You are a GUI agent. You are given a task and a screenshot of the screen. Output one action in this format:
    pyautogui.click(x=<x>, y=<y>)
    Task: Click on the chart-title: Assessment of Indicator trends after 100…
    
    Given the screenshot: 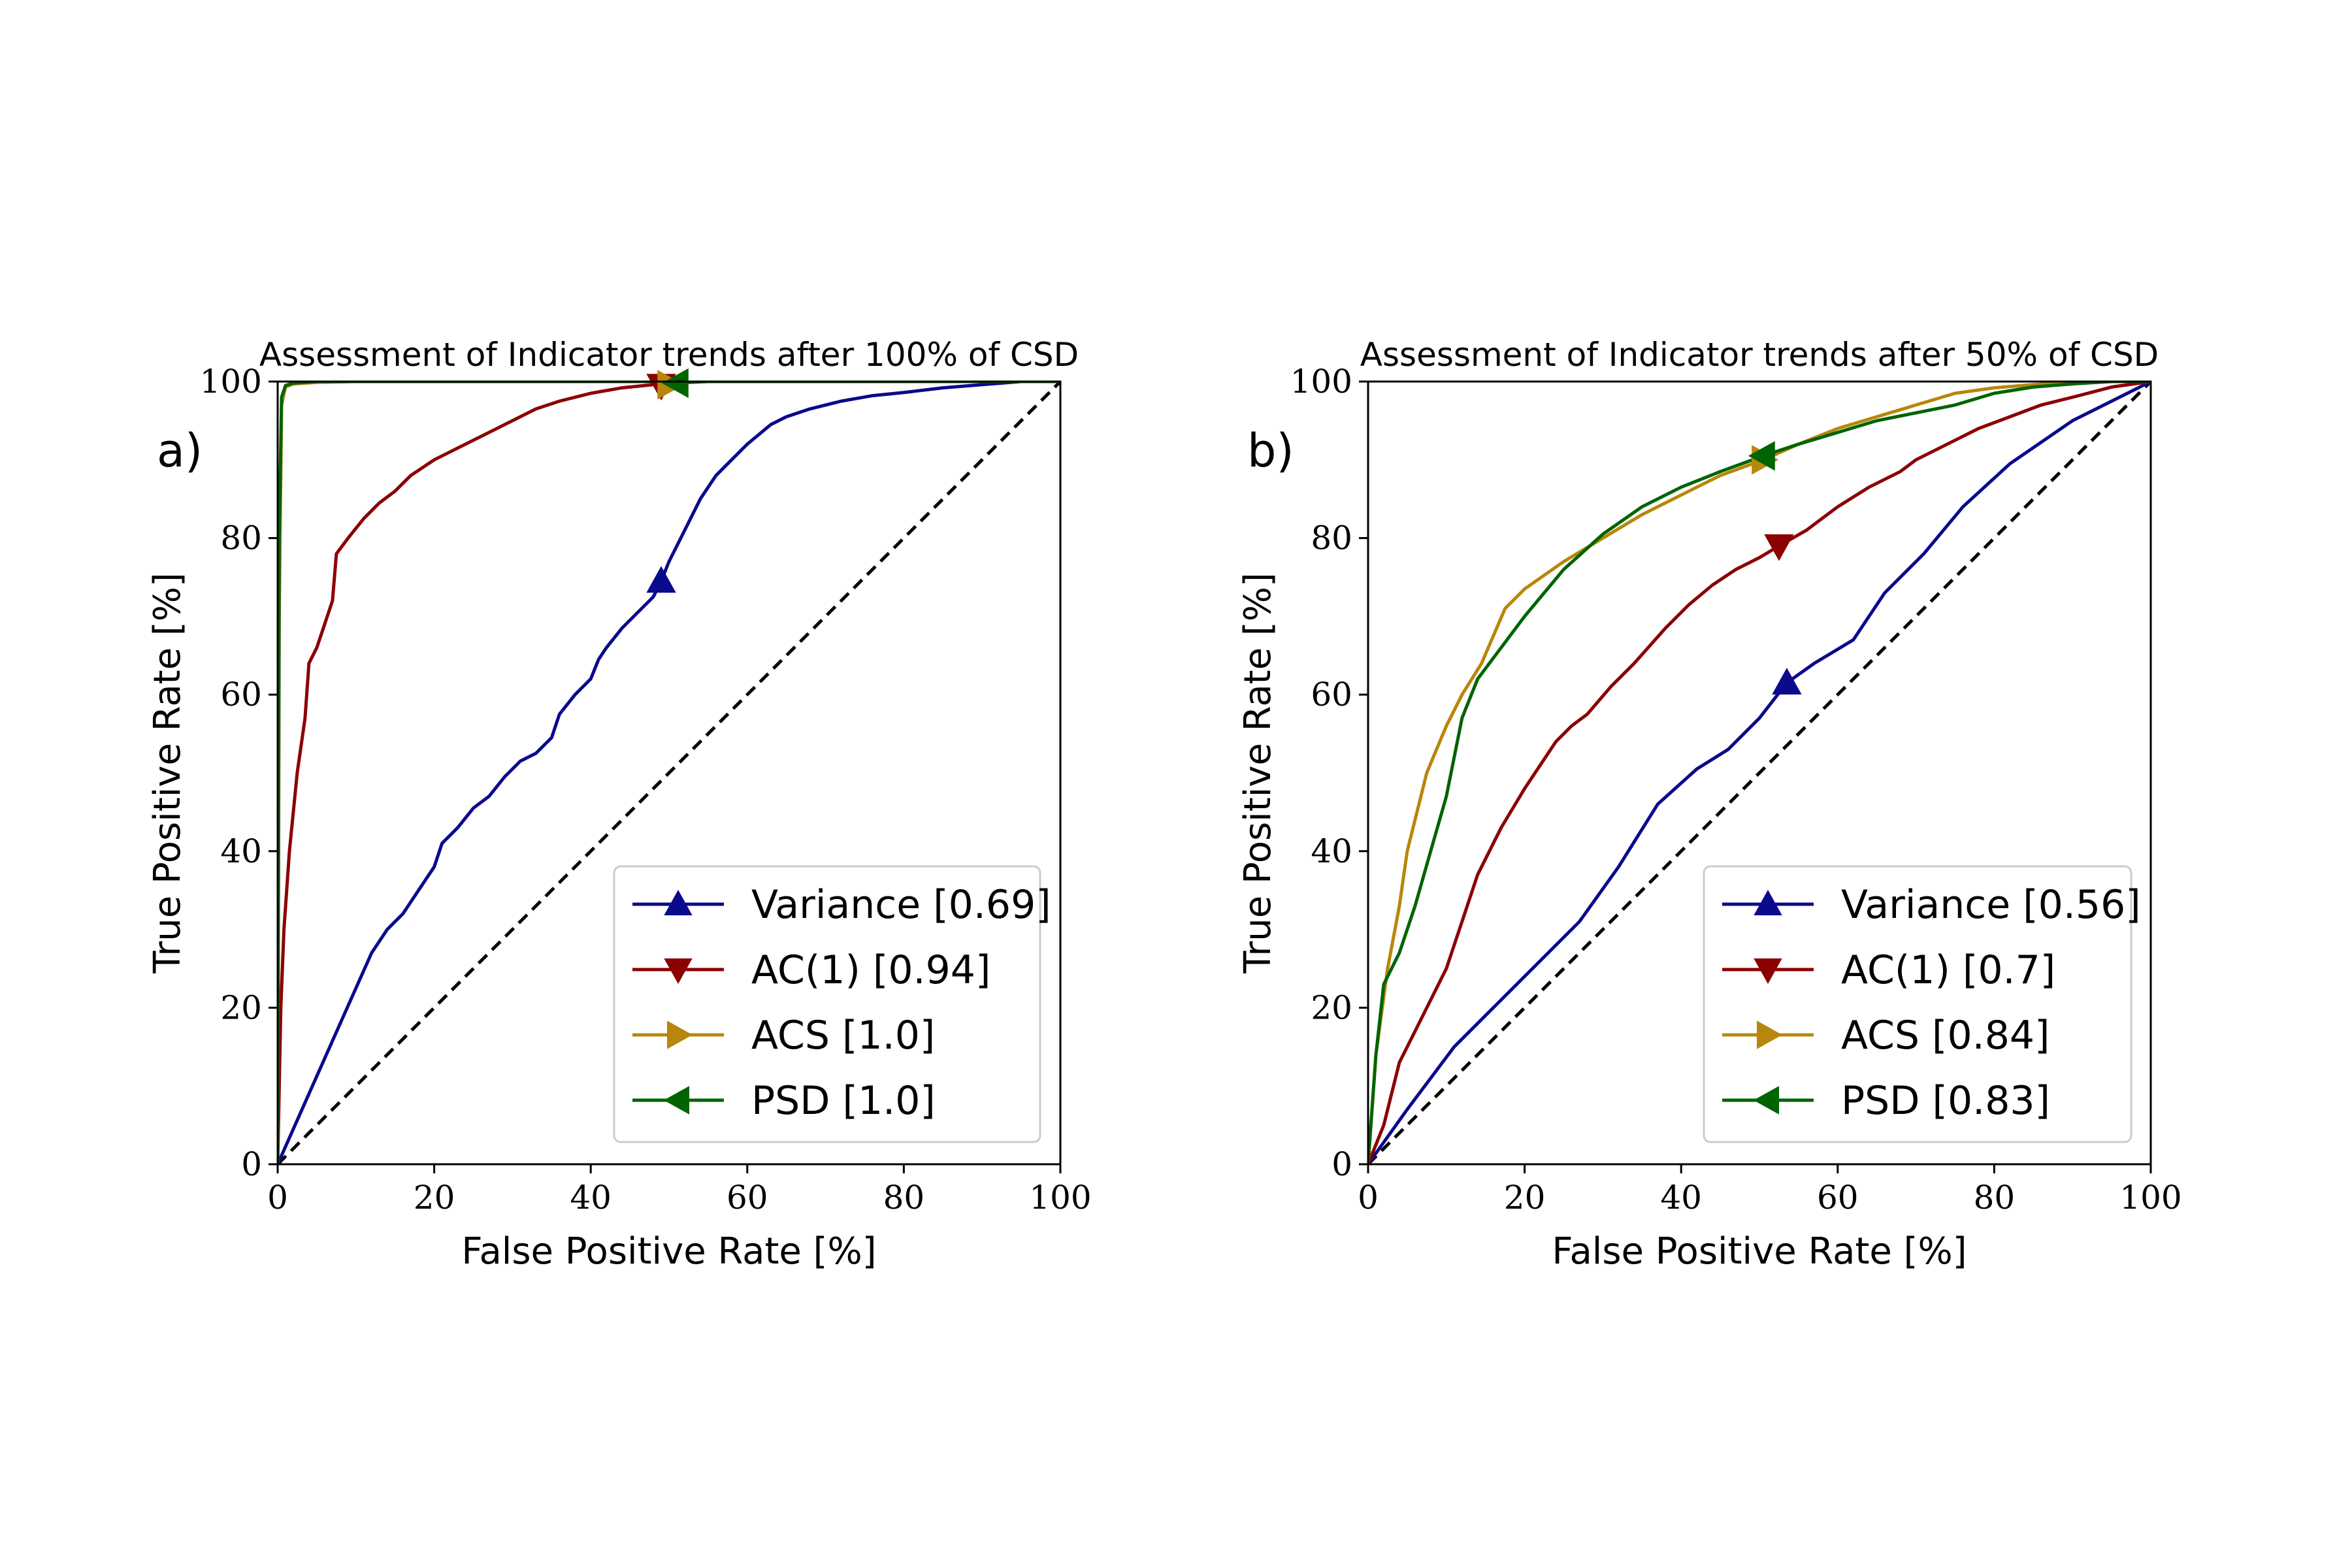 What is the action you would take?
    pyautogui.click(x=669, y=355)
    